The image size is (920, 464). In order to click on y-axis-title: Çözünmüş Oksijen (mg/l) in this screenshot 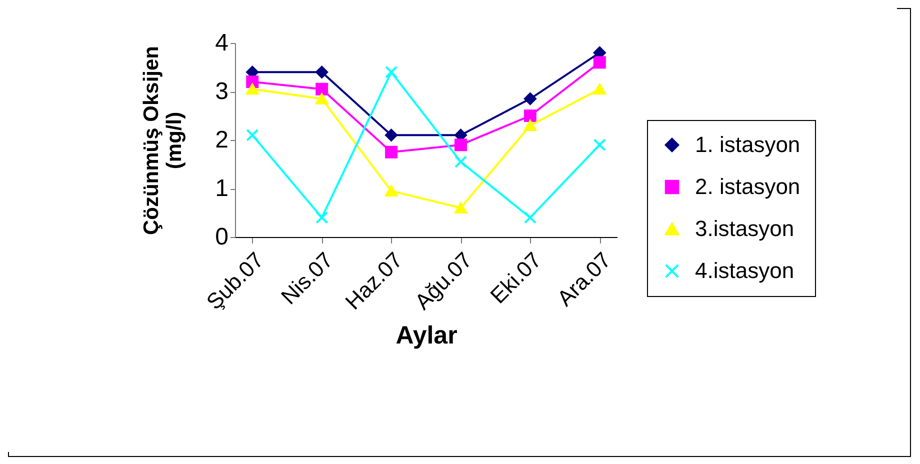, I will do `click(163, 141)`.